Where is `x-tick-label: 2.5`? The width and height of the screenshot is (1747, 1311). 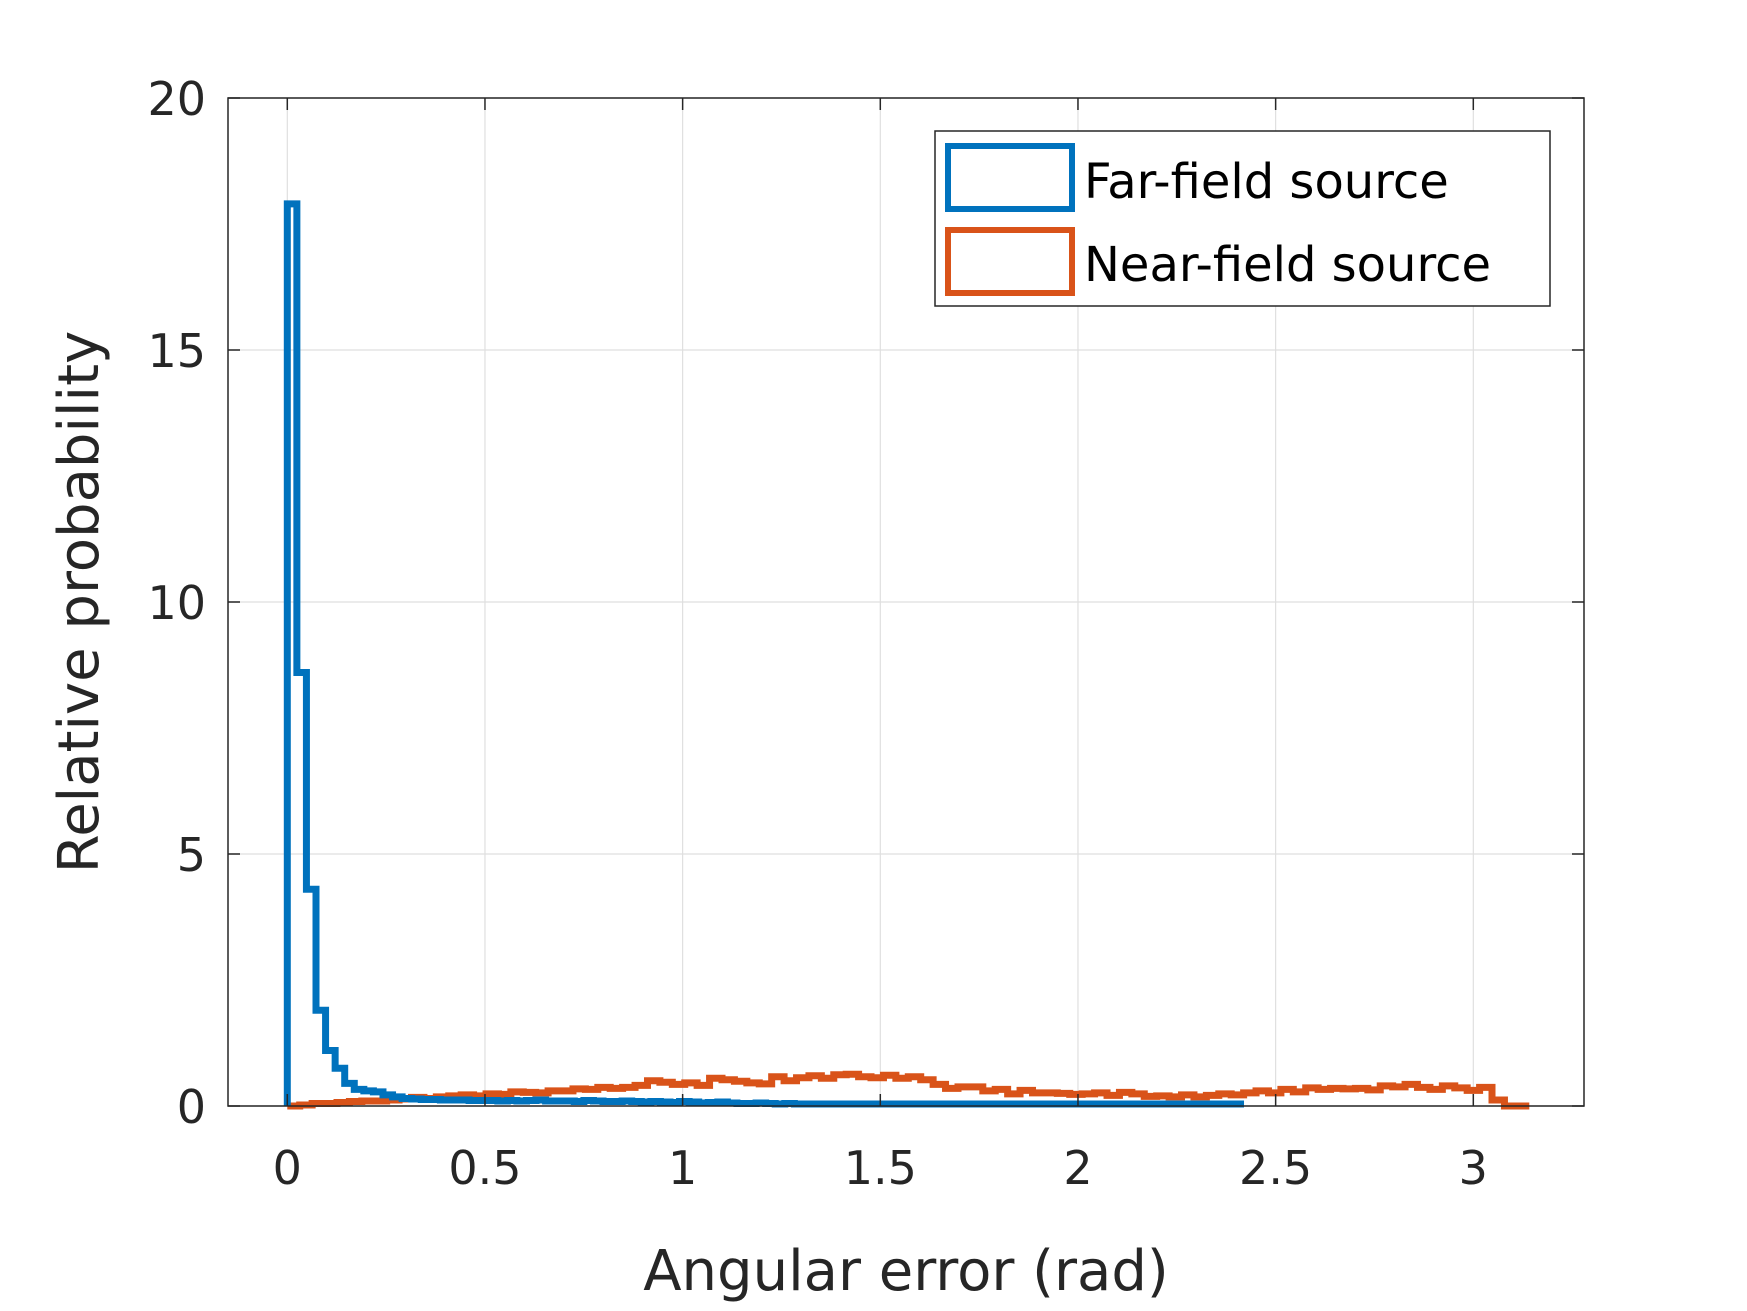 x-tick-label: 2.5 is located at coordinates (1275, 1168).